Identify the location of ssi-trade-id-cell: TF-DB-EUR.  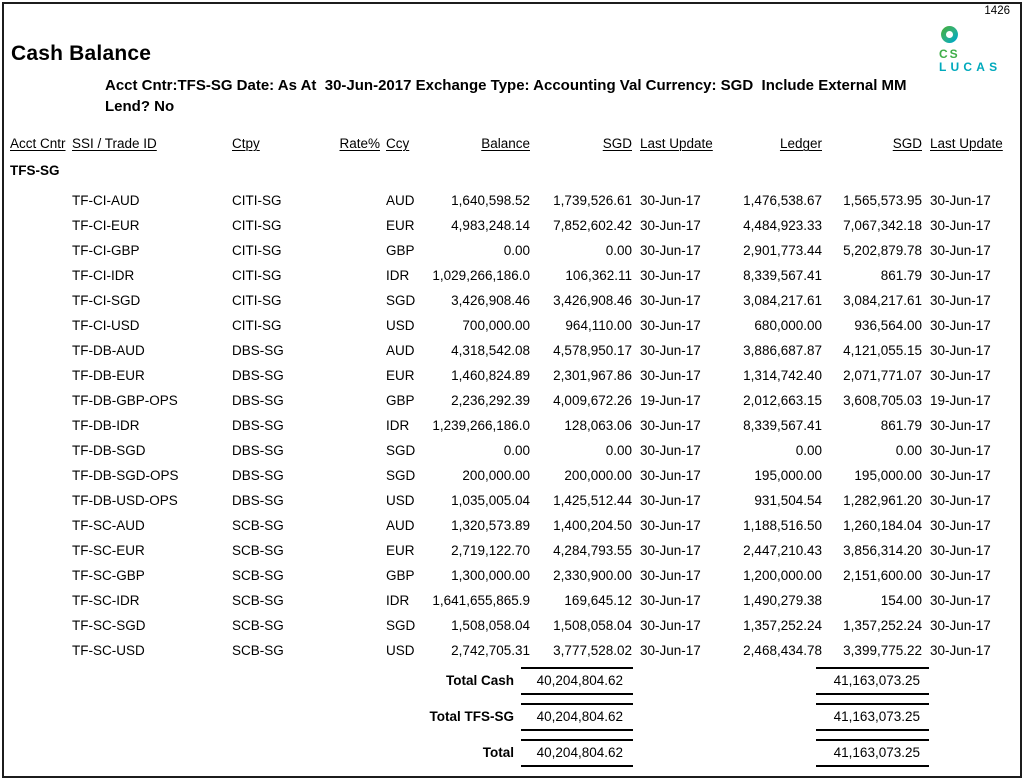
(108, 375).